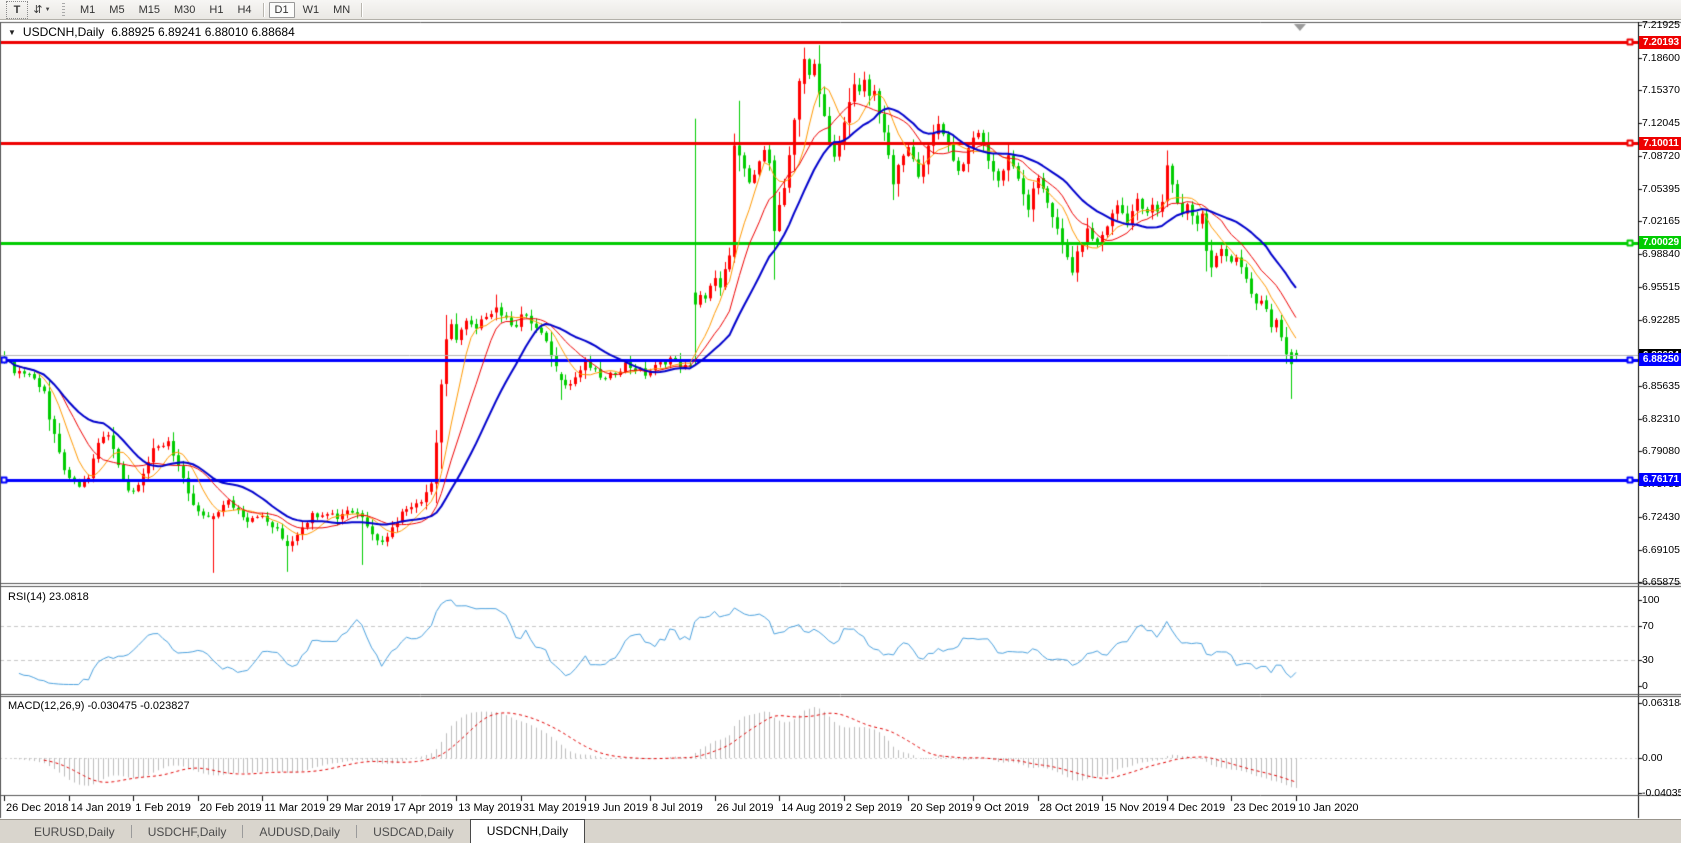 This screenshot has height=843, width=1681. I want to click on rsi-axis-label: 70, so click(1648, 625).